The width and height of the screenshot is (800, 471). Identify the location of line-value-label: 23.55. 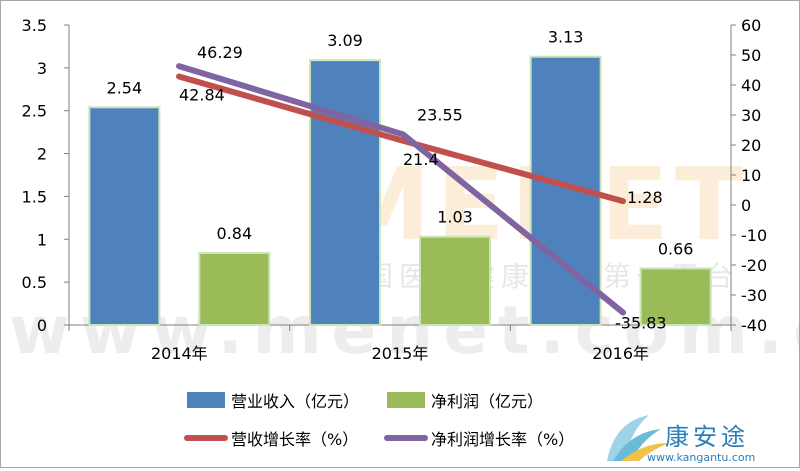
(440, 114).